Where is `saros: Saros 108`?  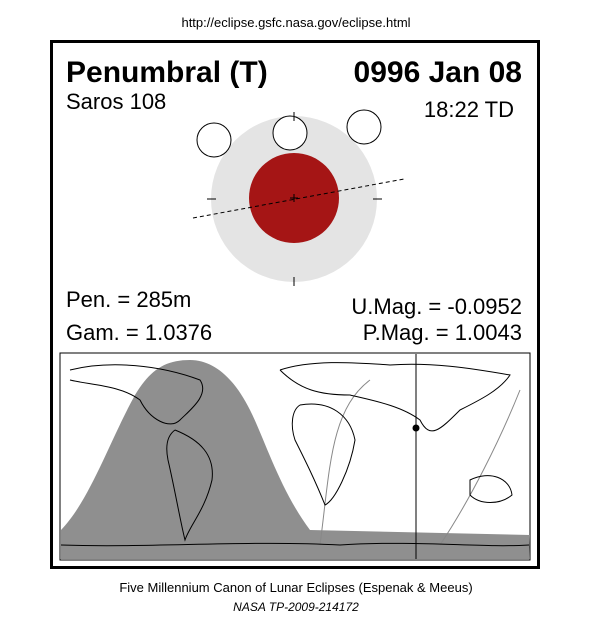 saros: Saros 108 is located at coordinates (116, 101).